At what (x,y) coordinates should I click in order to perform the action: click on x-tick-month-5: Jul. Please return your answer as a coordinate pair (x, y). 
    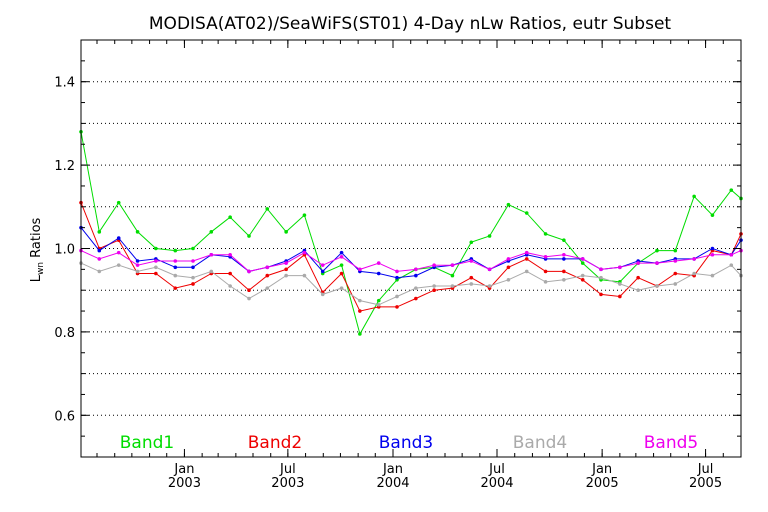
    Looking at the image, I should click on (705, 469).